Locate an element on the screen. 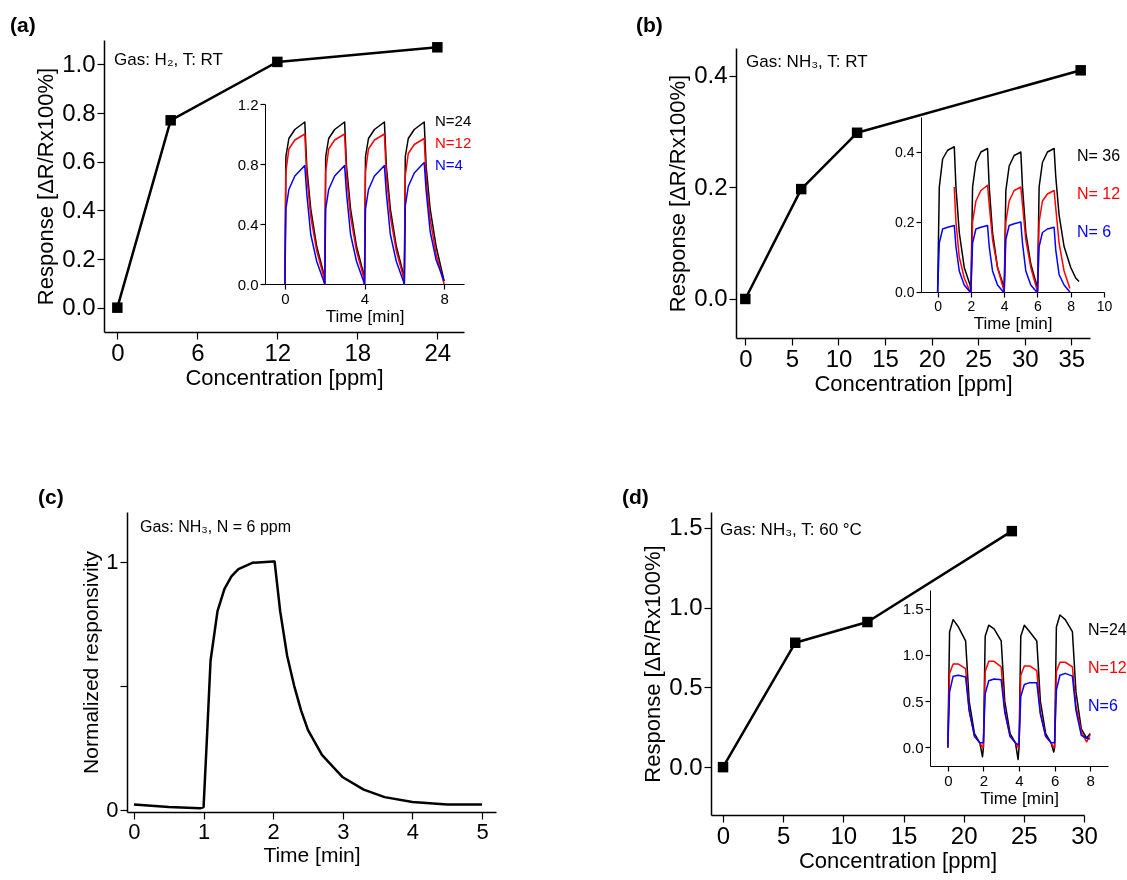 The width and height of the screenshot is (1127, 880). series-label: N= 36 is located at coordinates (1099, 155).